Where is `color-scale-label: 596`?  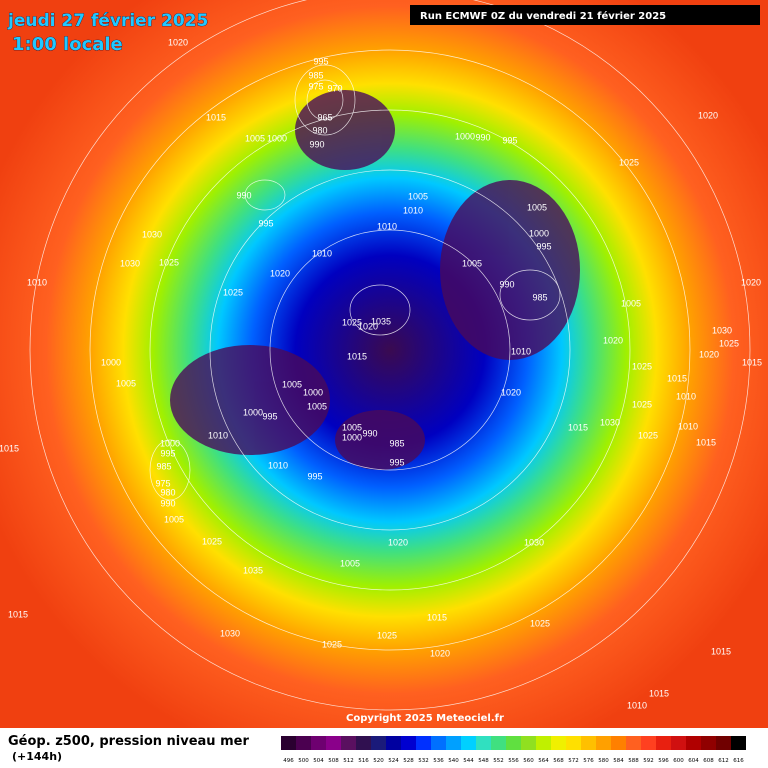
color-scale-label: 596 is located at coordinates (663, 761).